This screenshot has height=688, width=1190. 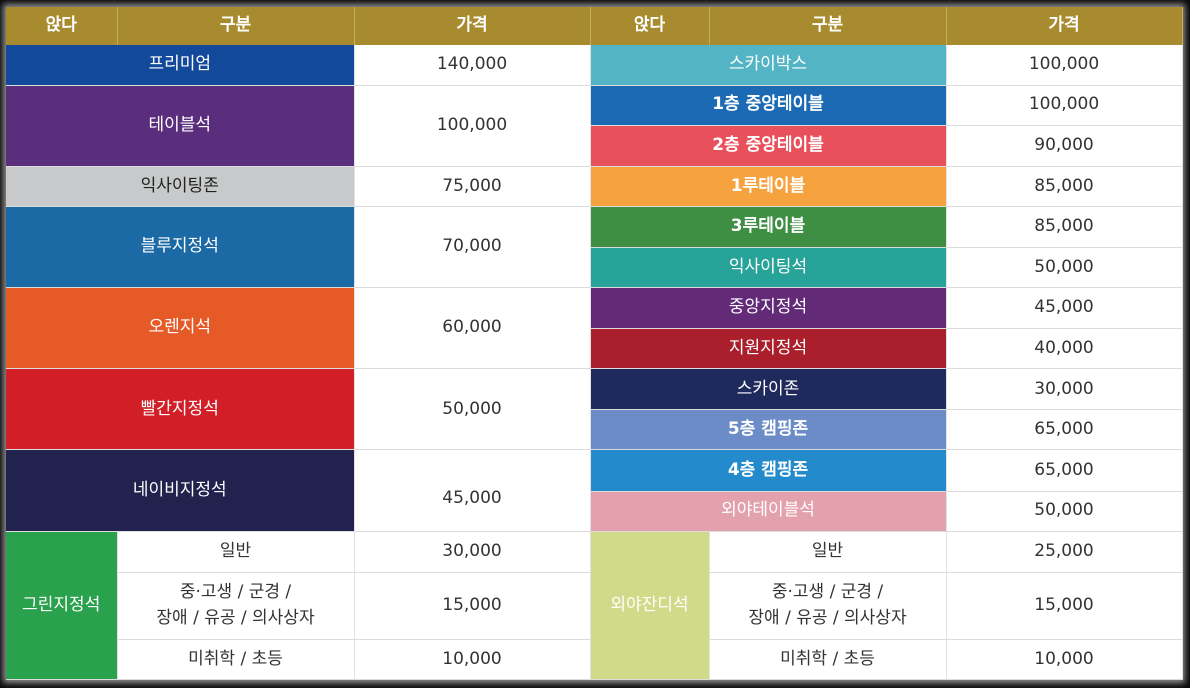 I want to click on header-price-right: 가격, so click(x=1064, y=26).